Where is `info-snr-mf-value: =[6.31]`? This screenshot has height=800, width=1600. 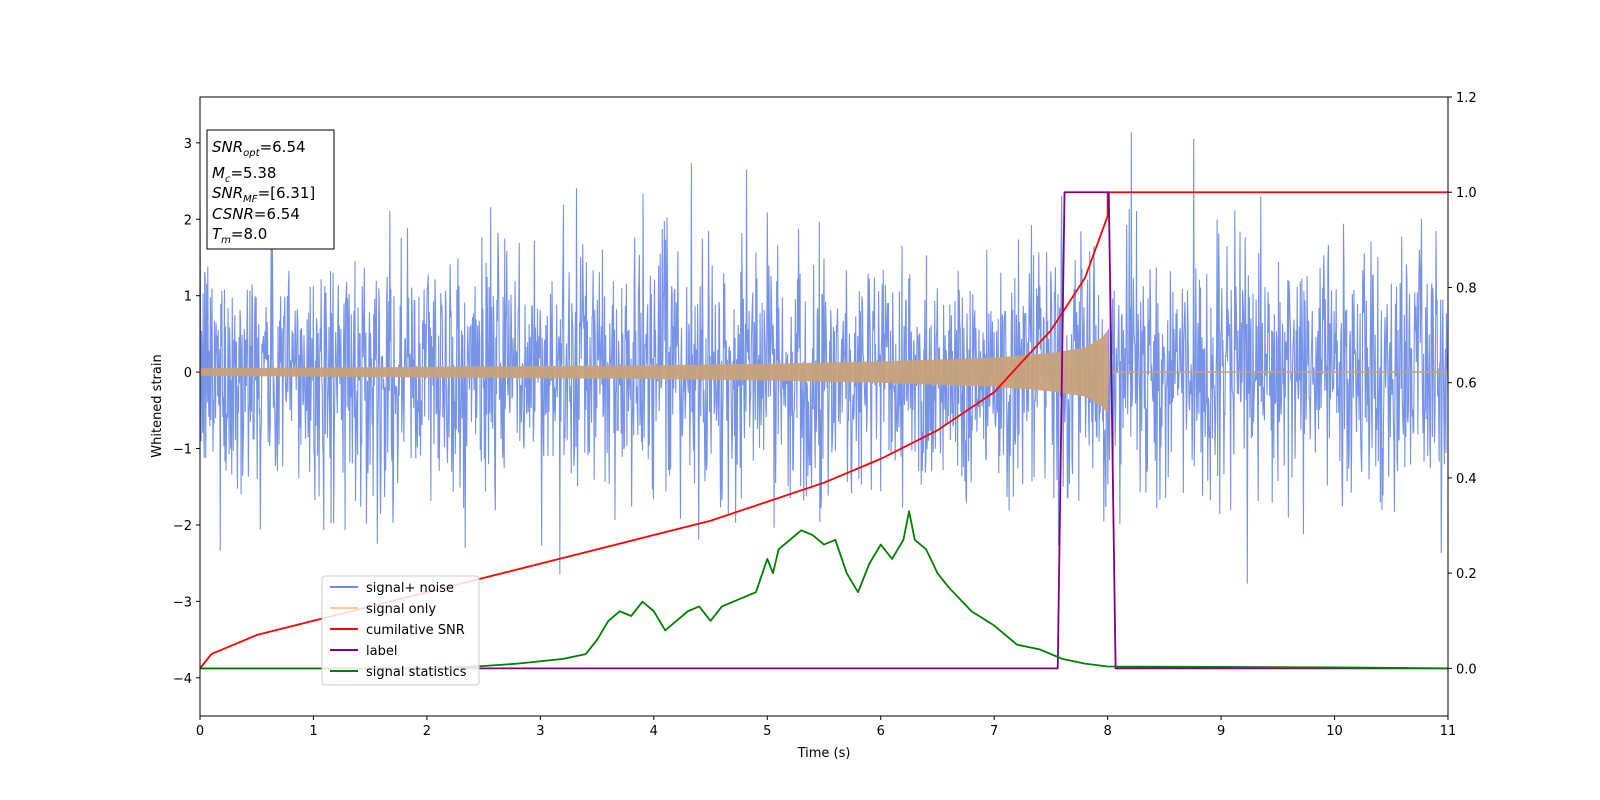
info-snr-mf-value: =[6.31] is located at coordinates (287, 193).